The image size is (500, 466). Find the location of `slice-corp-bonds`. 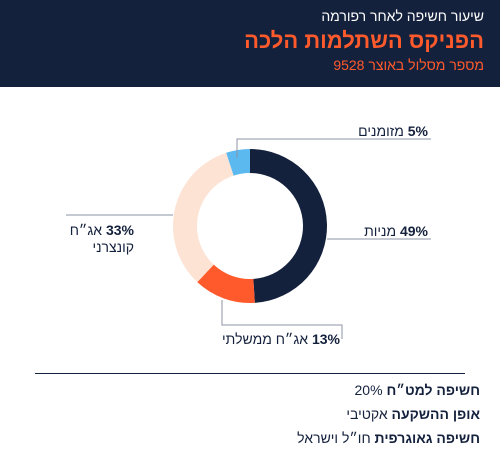

slice-corp-bonds is located at coordinates (203, 217).